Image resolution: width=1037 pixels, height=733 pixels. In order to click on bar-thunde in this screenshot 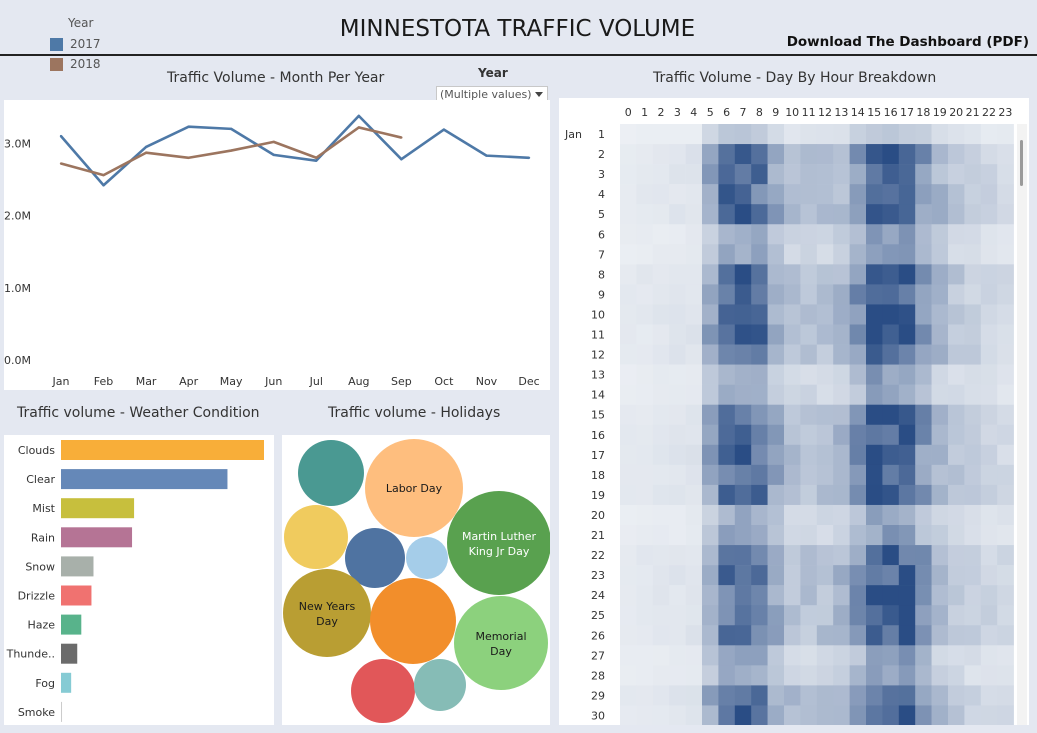, I will do `click(69, 653)`.